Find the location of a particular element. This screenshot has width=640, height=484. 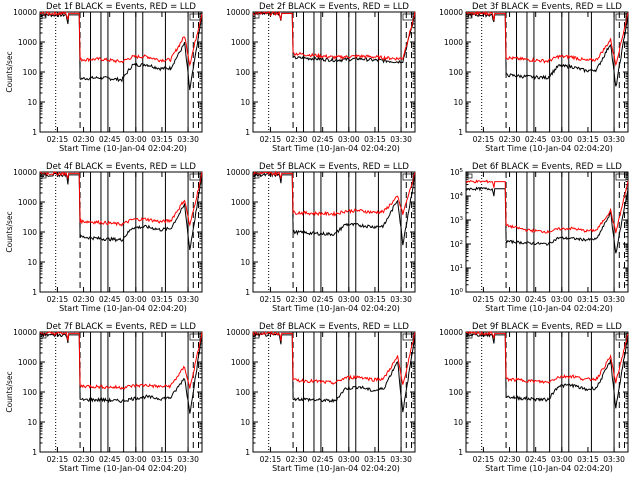

panel-title: Det 2f BLACK = Events, RED = LLD is located at coordinates (334, 7).